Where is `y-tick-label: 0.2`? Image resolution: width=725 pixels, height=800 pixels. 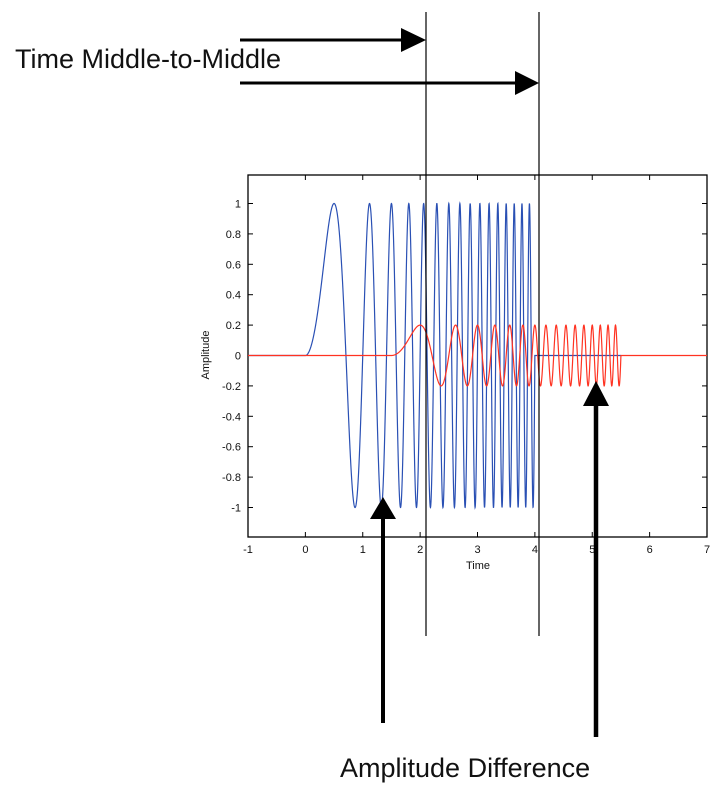 y-tick-label: 0.2 is located at coordinates (233, 326).